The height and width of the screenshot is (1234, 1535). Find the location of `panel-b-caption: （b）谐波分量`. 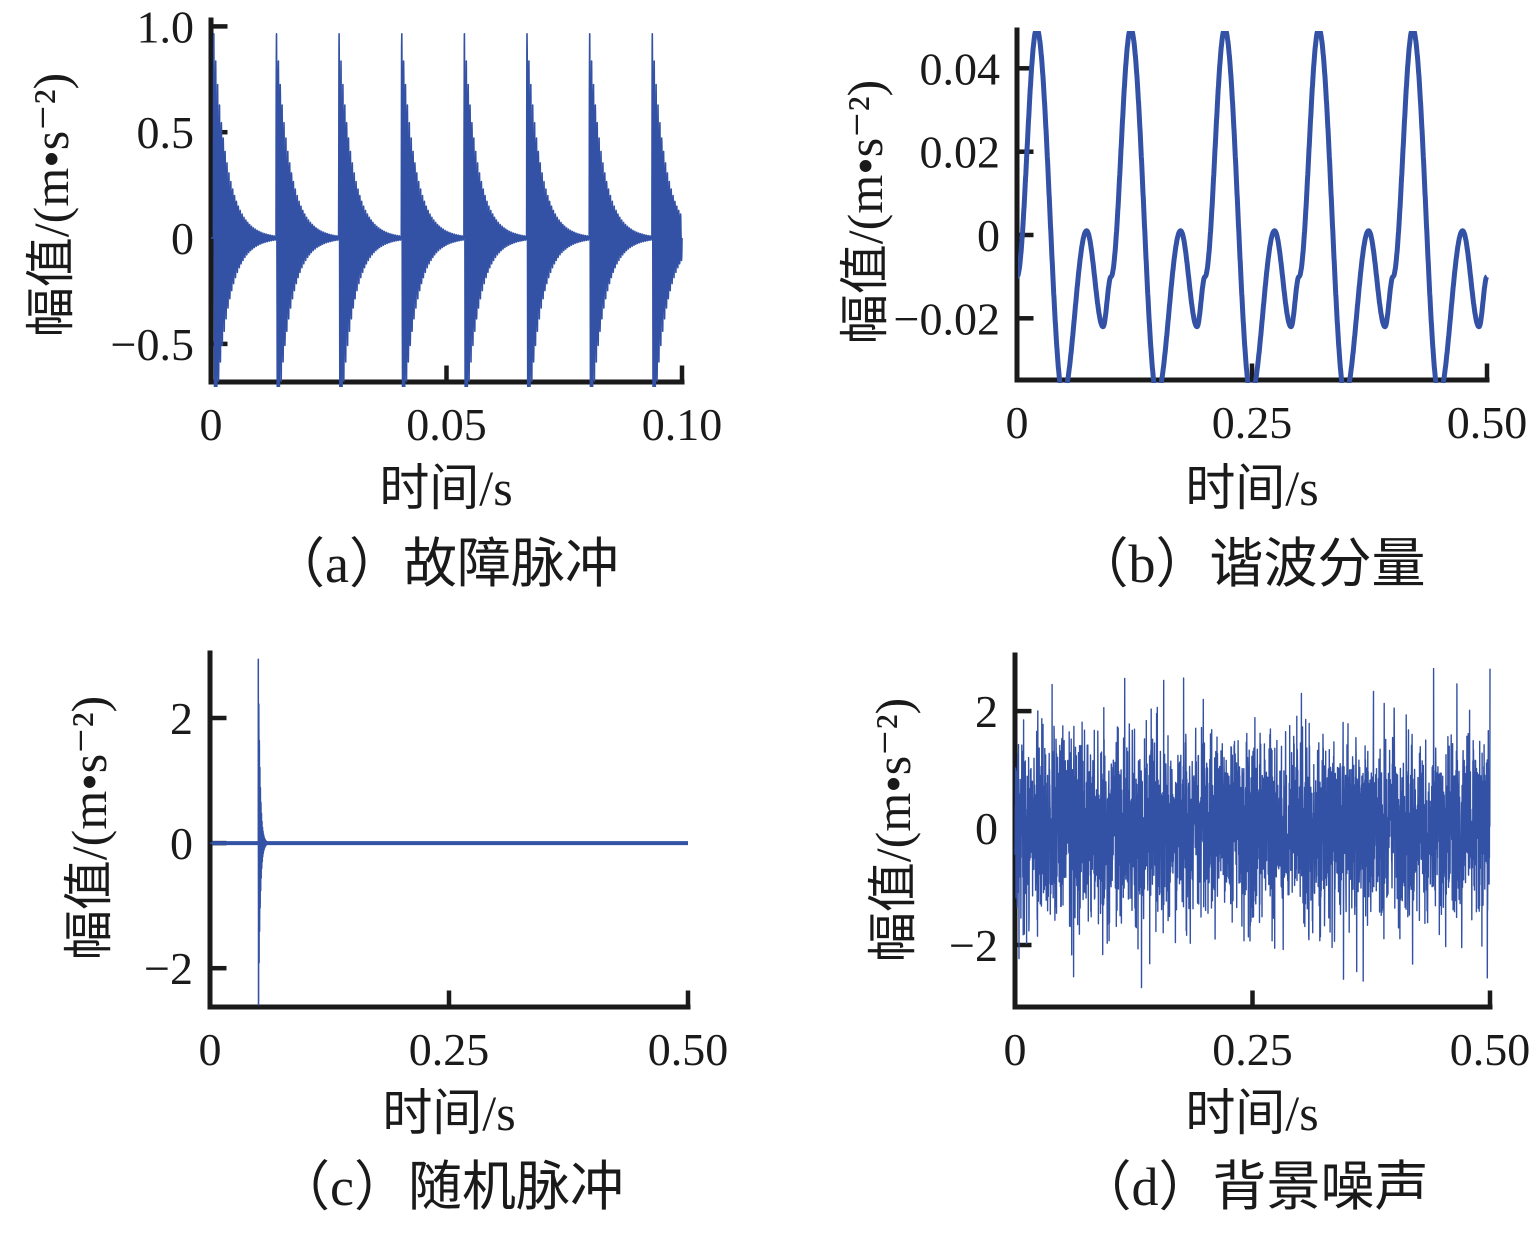

panel-b-caption: （b）谐波分量 is located at coordinates (1250, 564).